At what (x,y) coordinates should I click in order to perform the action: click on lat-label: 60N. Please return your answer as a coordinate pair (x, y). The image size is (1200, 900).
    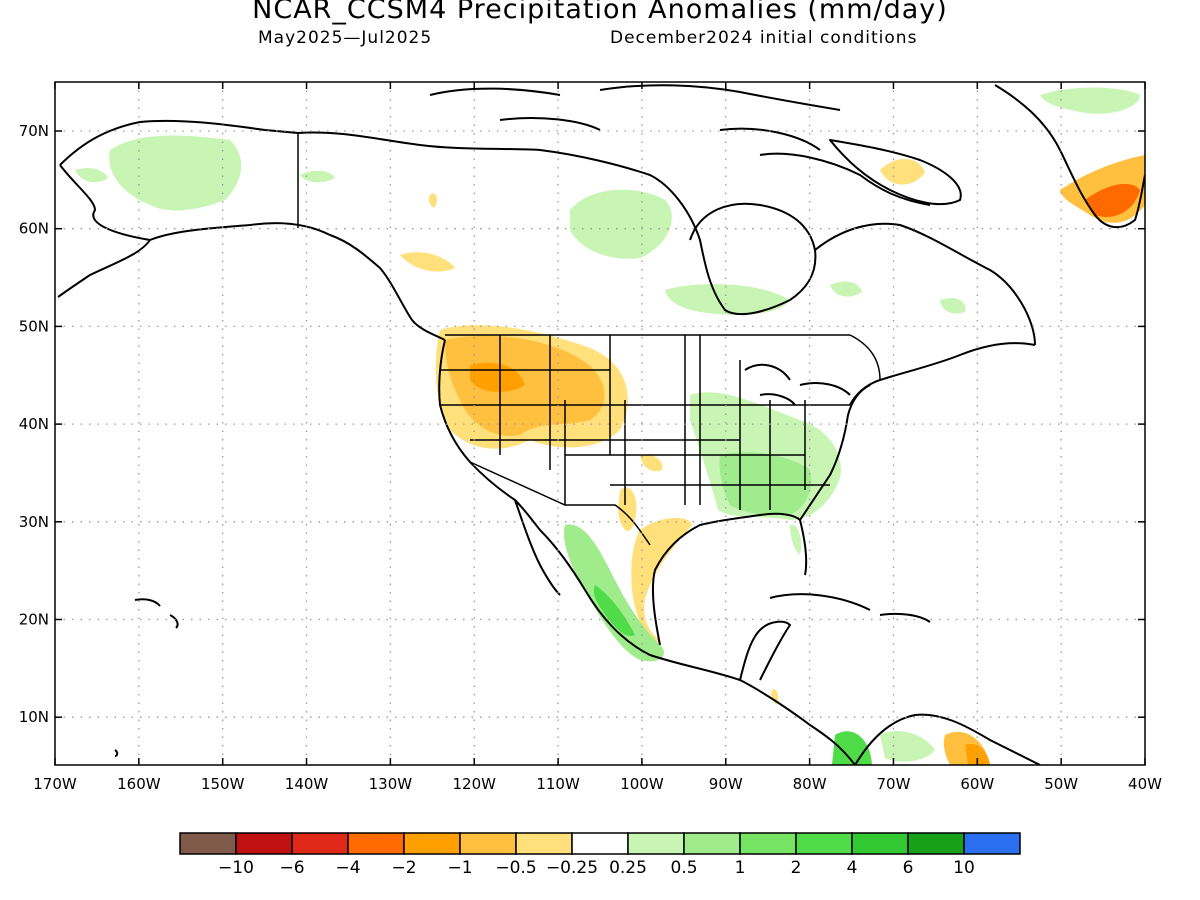
    Looking at the image, I should click on (34, 229).